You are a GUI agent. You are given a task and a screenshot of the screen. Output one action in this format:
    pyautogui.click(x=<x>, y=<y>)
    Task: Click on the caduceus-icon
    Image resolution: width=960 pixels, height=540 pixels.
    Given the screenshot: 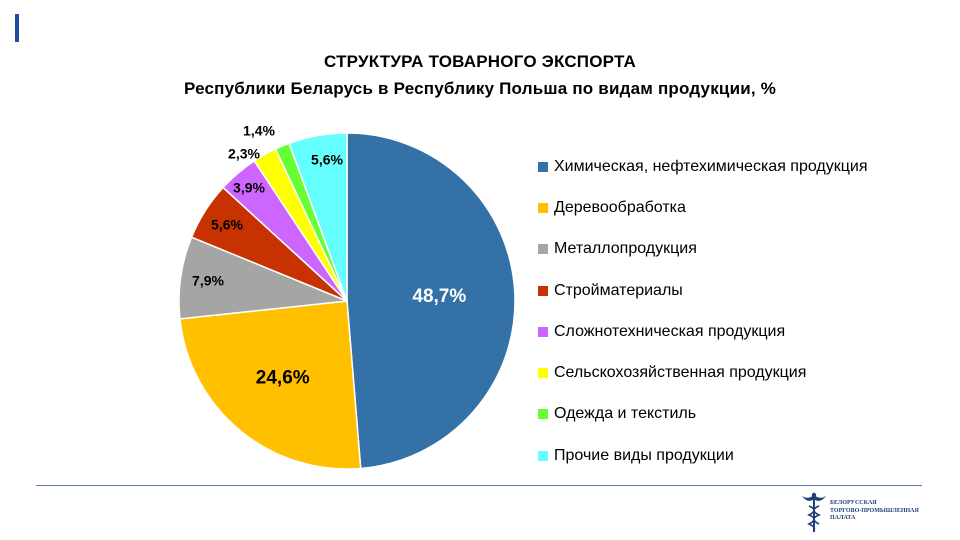 What is the action you would take?
    pyautogui.click(x=814, y=512)
    